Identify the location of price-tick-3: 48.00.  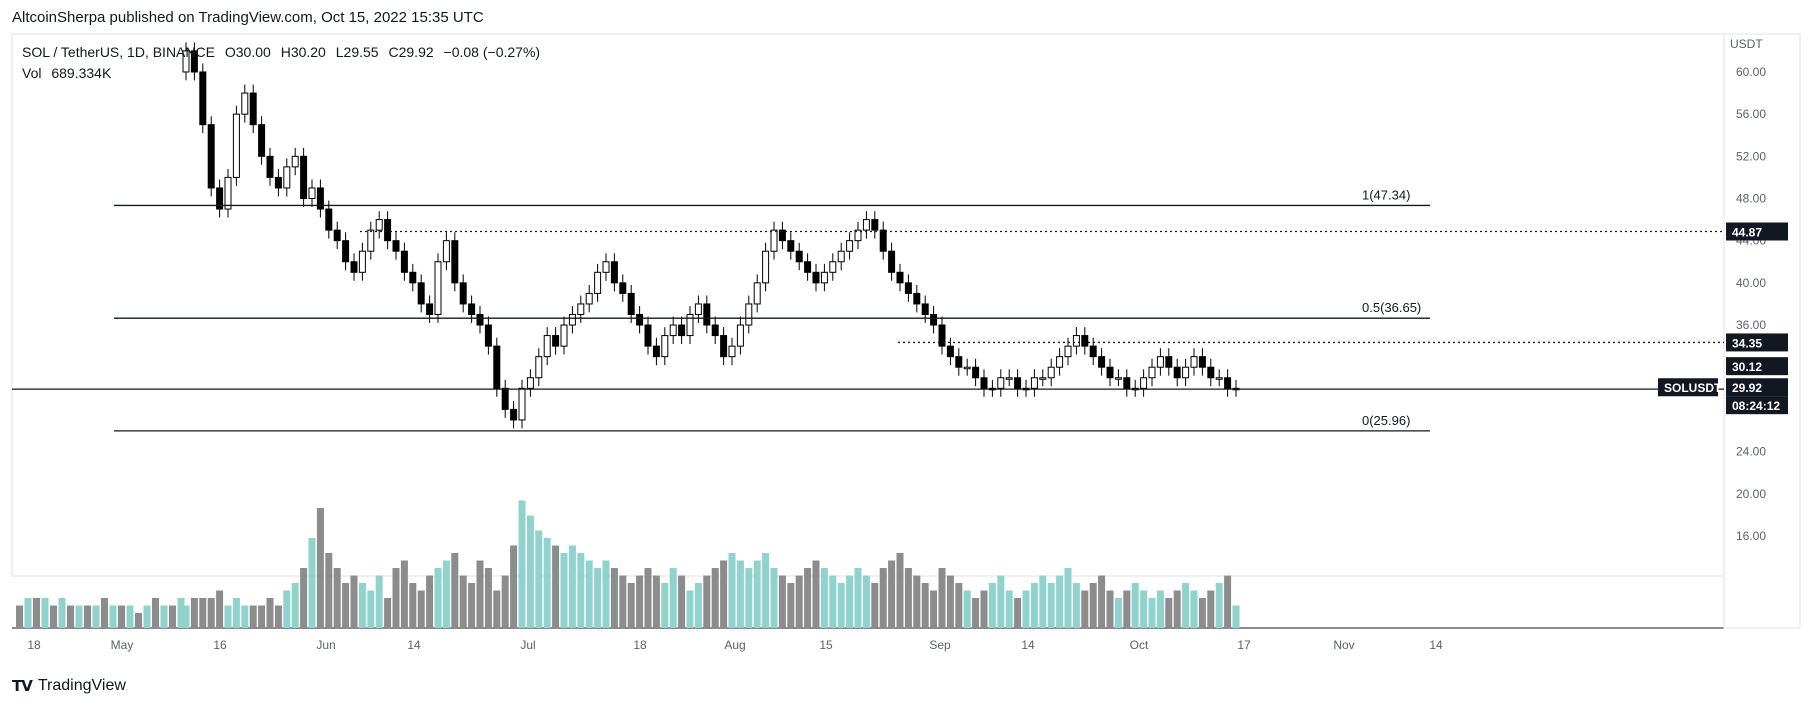
(1751, 198).